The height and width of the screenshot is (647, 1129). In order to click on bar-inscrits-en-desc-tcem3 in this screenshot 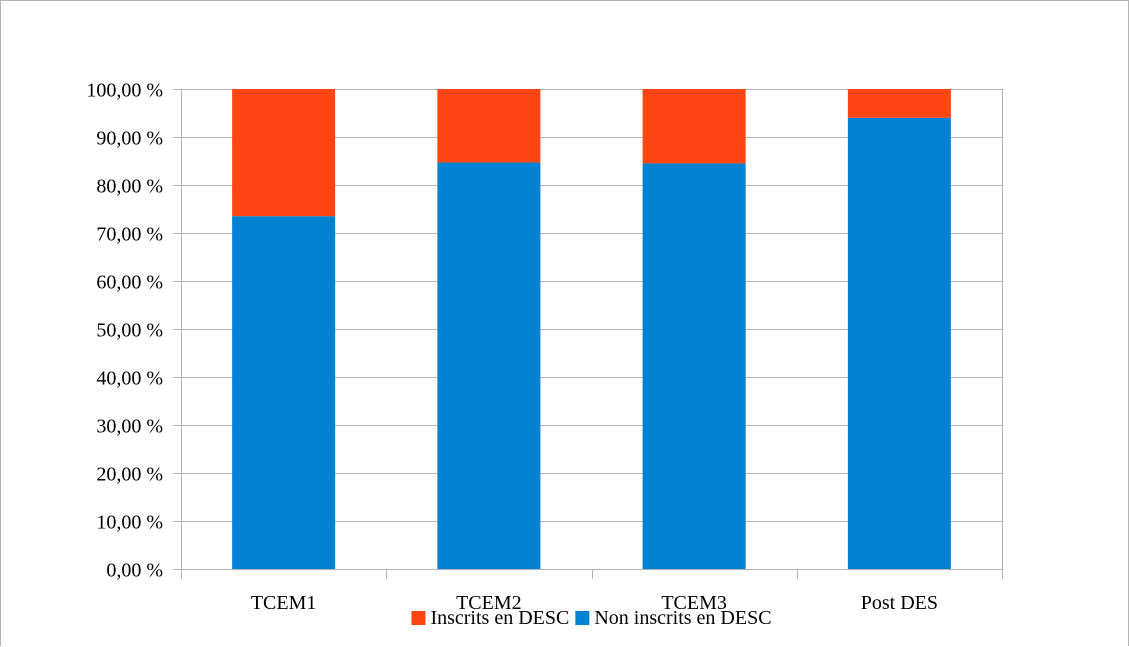, I will do `click(694, 126)`.